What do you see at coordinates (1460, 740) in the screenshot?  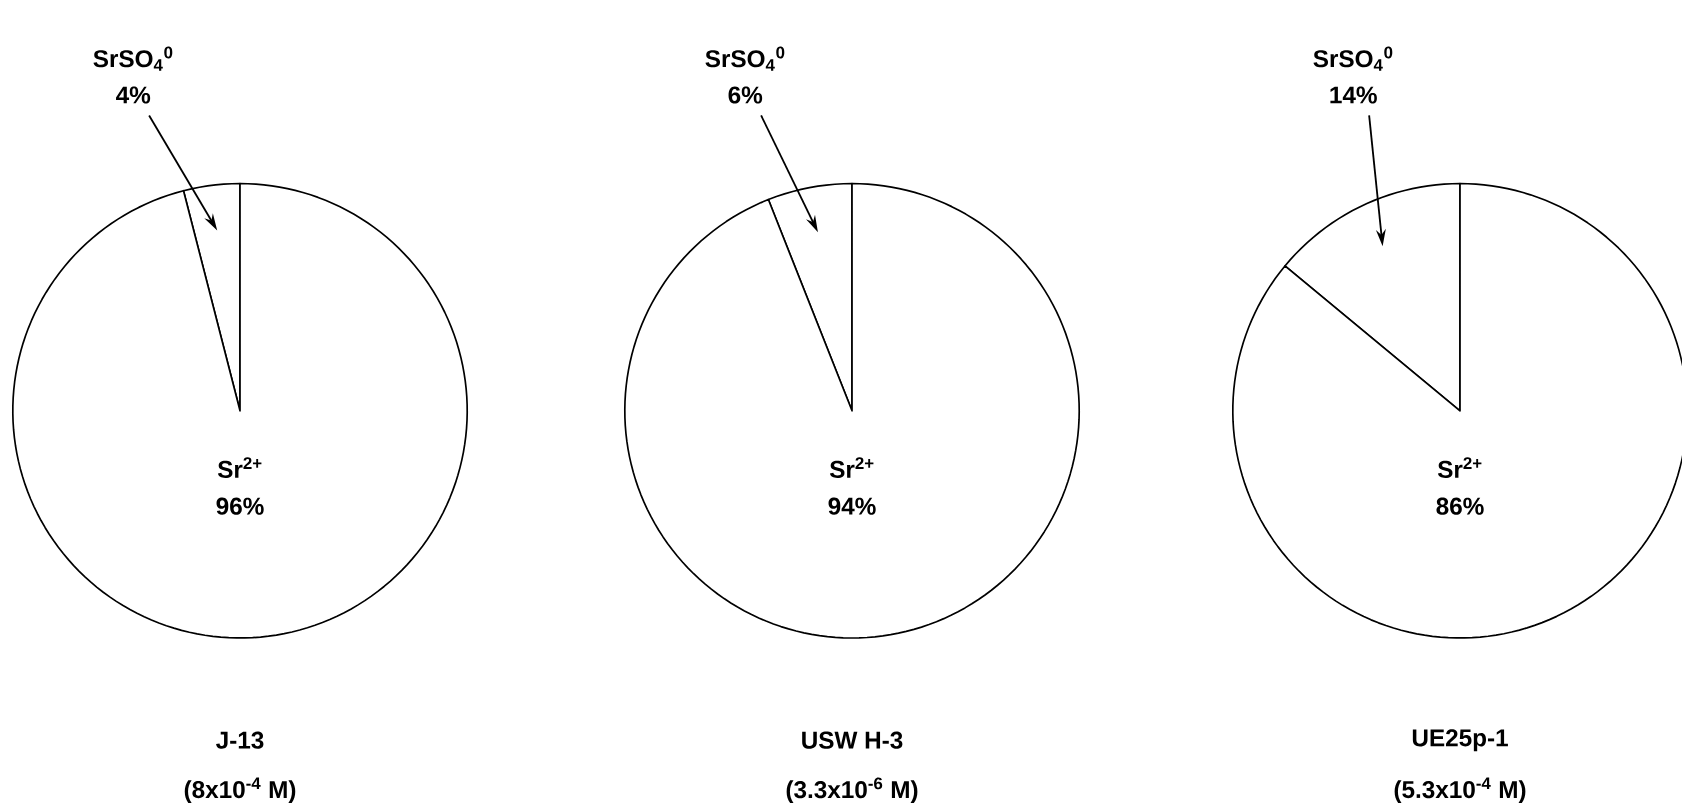 I see `text: UE25p-1` at bounding box center [1460, 740].